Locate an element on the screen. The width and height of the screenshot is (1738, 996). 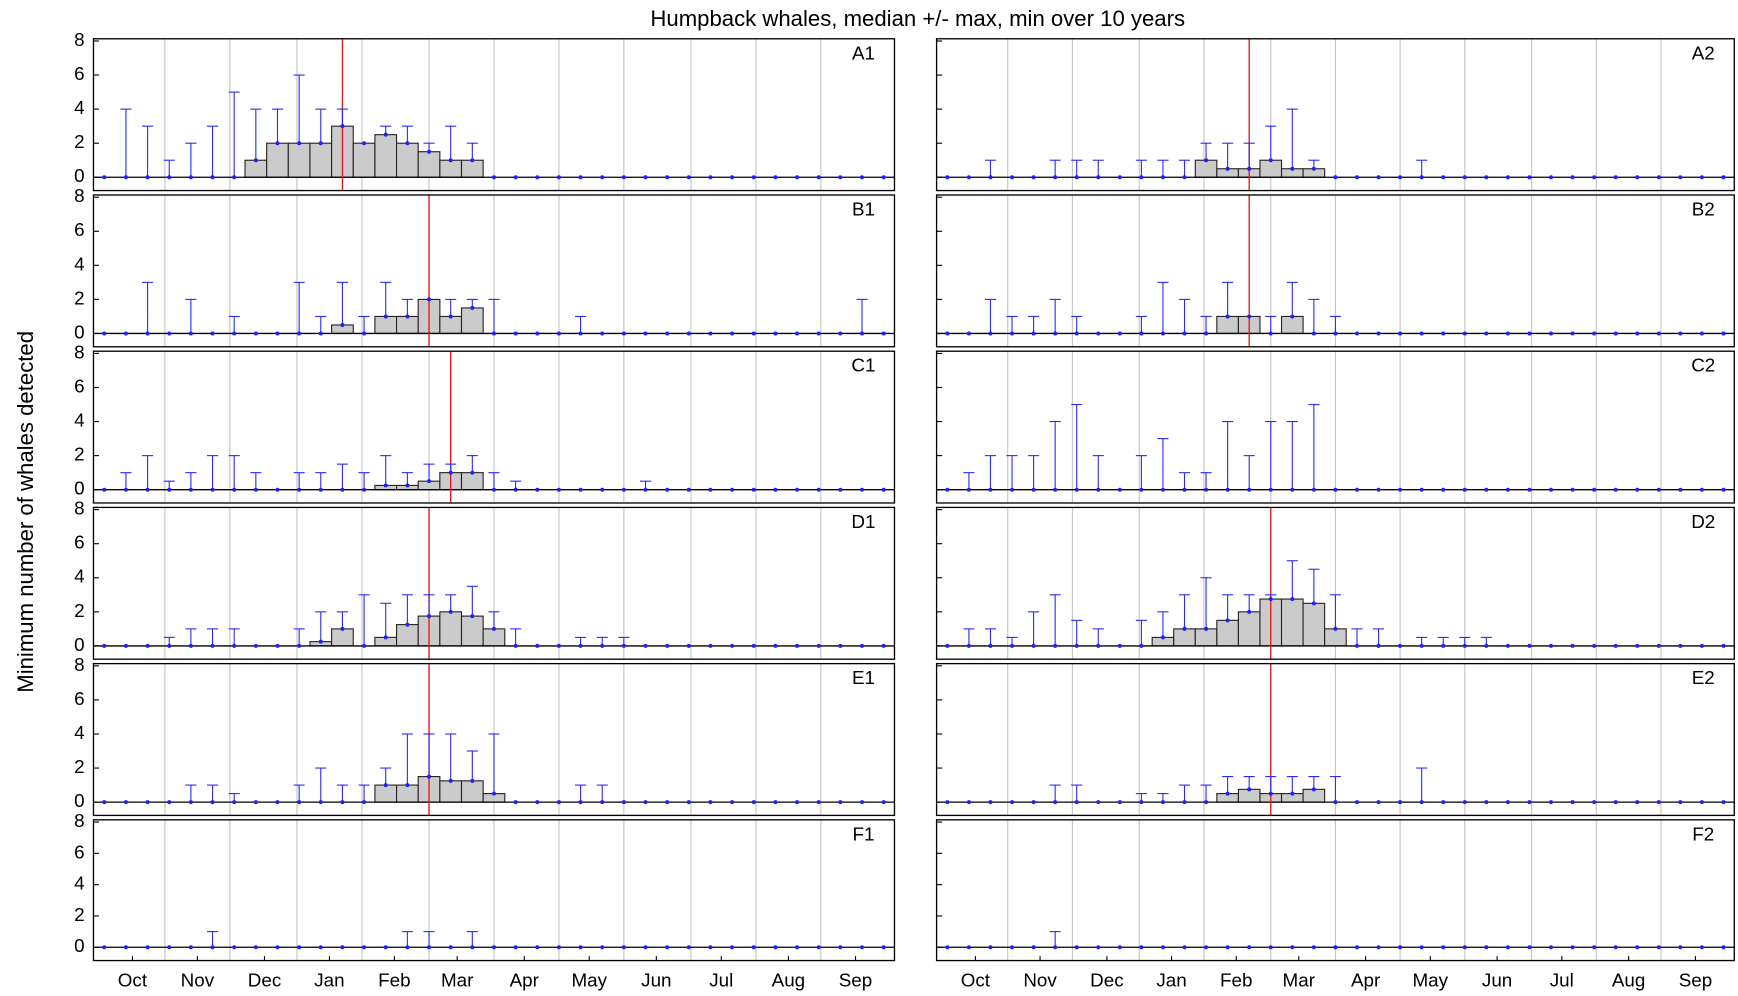
x-tick-label: Jun is located at coordinates (656, 980).